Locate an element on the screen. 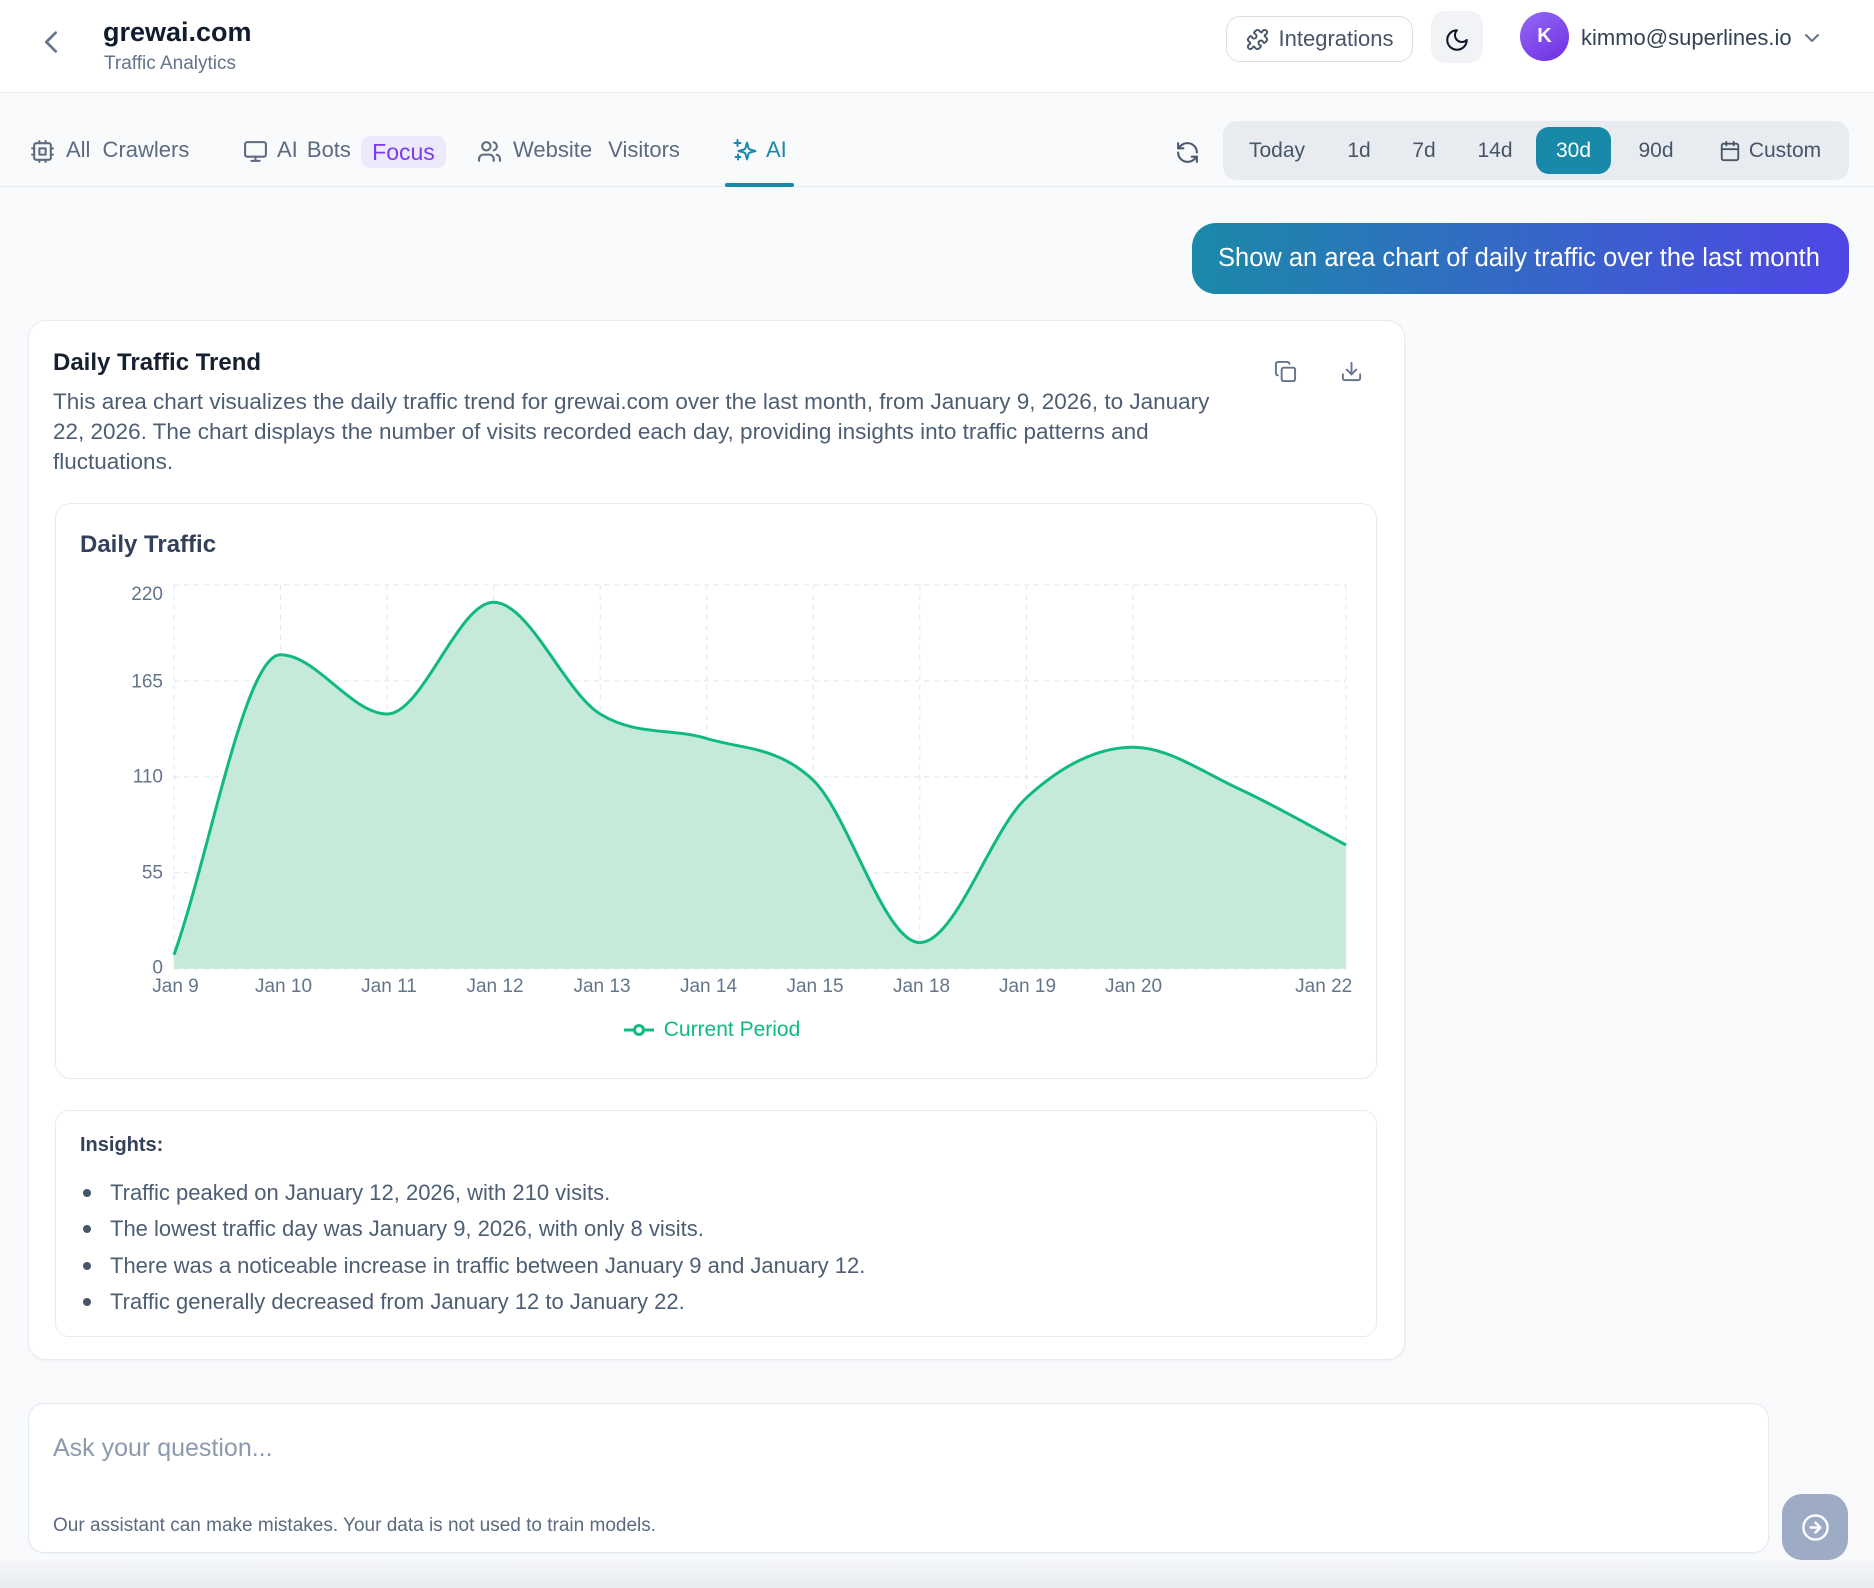 The width and height of the screenshot is (1874, 1588). svg-text: 220 is located at coordinates (147, 594).